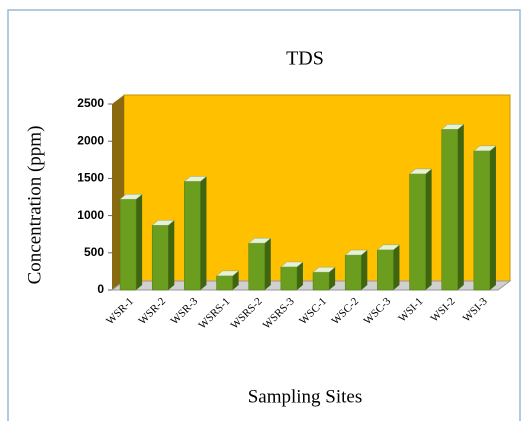  Describe the element at coordinates (152, 311) in the screenshot. I see `x-tick-label: WSR-2` at that location.